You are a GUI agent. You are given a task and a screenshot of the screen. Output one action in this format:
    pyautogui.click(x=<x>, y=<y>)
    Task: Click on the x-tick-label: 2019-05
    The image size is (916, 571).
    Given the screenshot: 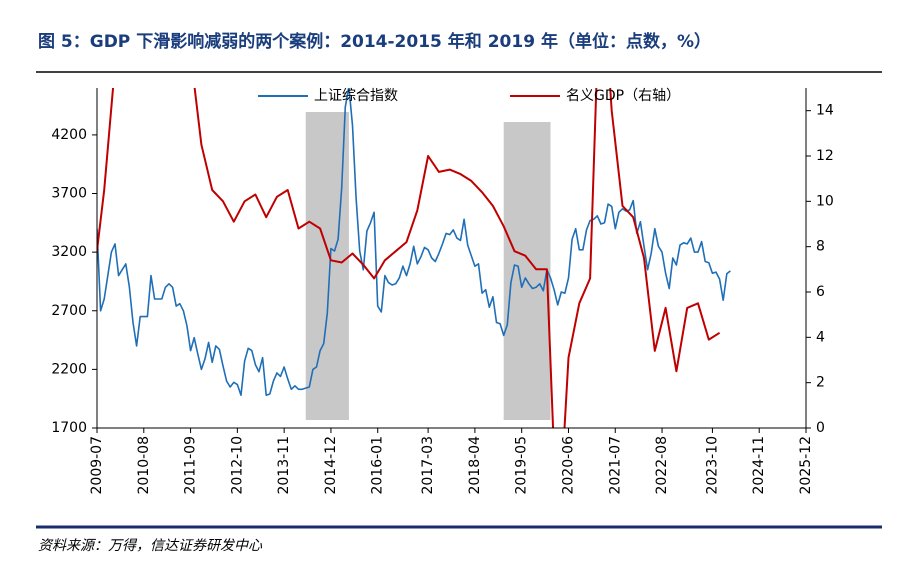 What is the action you would take?
    pyautogui.click(x=522, y=465)
    